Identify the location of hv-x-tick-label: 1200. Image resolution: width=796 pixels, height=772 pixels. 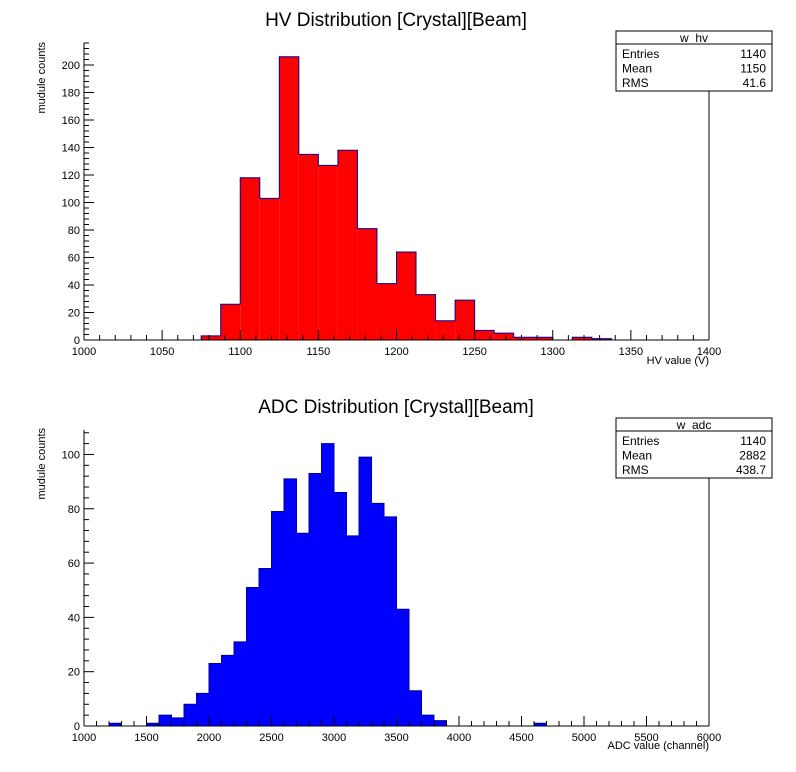
(396, 352).